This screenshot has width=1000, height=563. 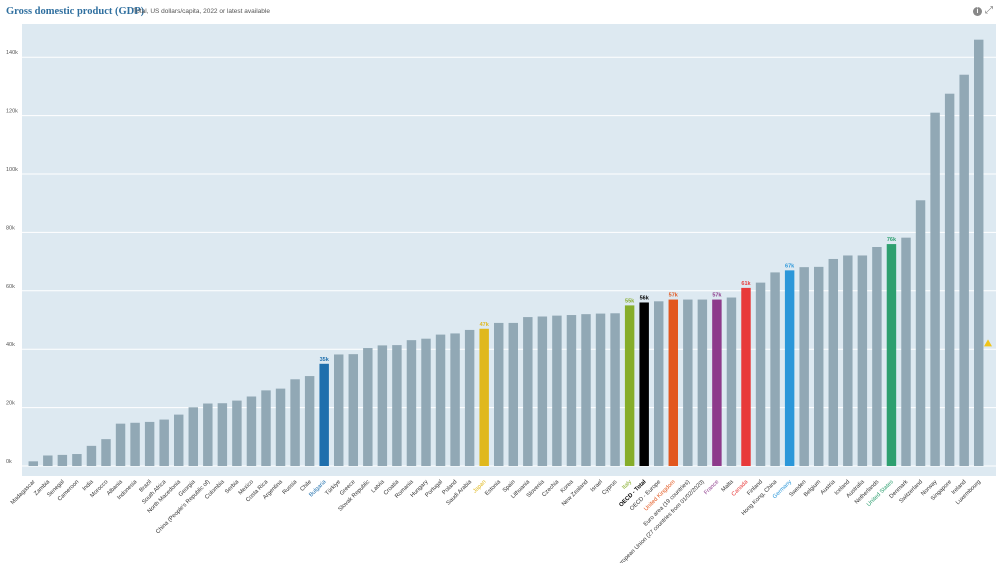 I want to click on y-tick-label: 80k, so click(x=10, y=228).